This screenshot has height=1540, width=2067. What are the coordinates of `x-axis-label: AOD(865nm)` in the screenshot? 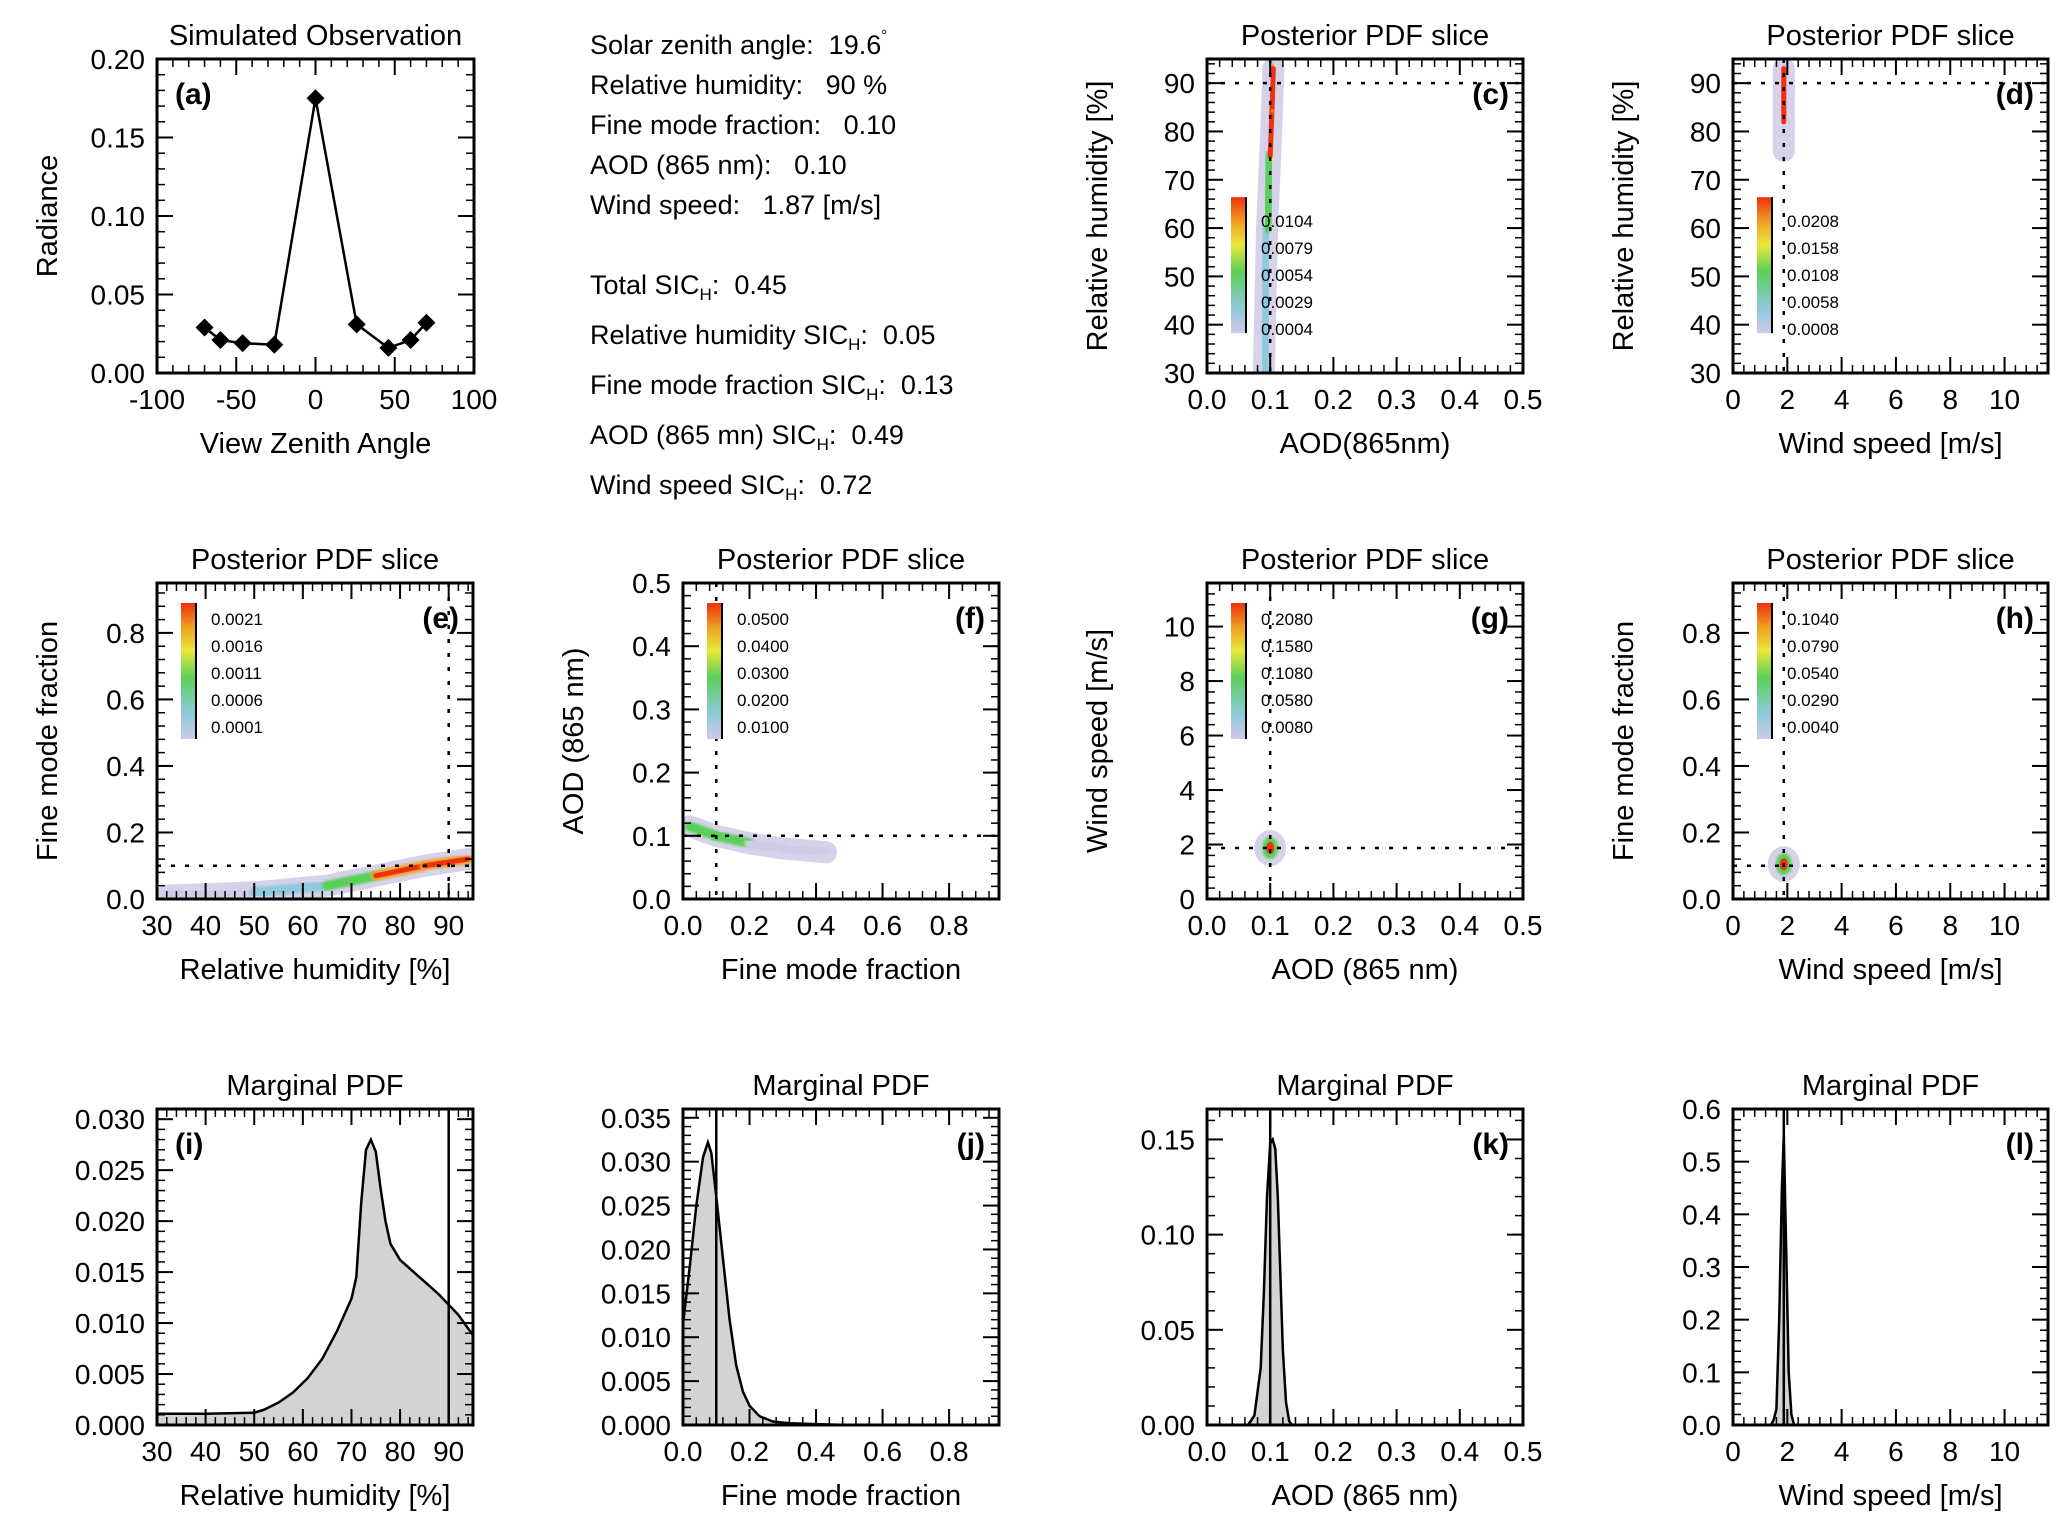 It's located at (1365, 444).